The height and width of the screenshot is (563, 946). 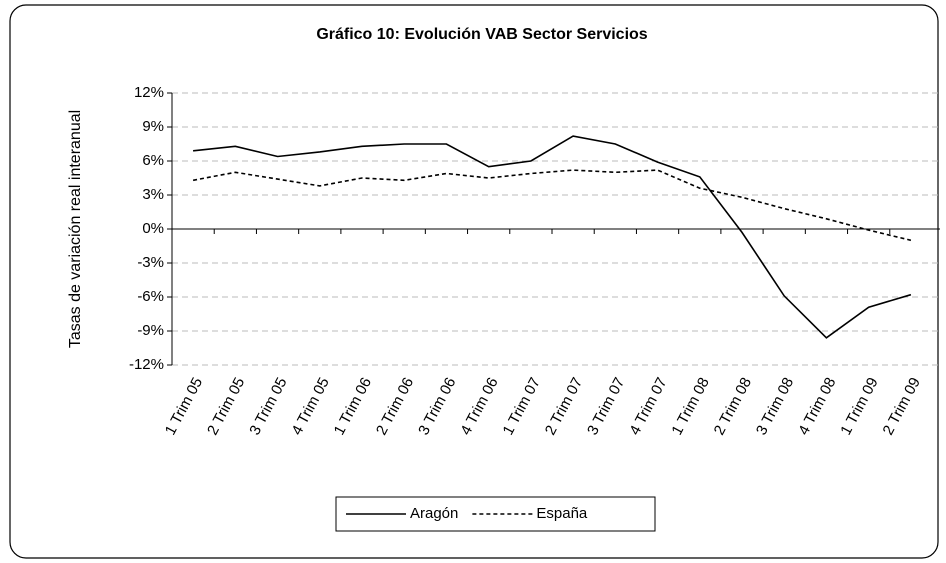 I want to click on y-tick-label: 3%, so click(x=153, y=194).